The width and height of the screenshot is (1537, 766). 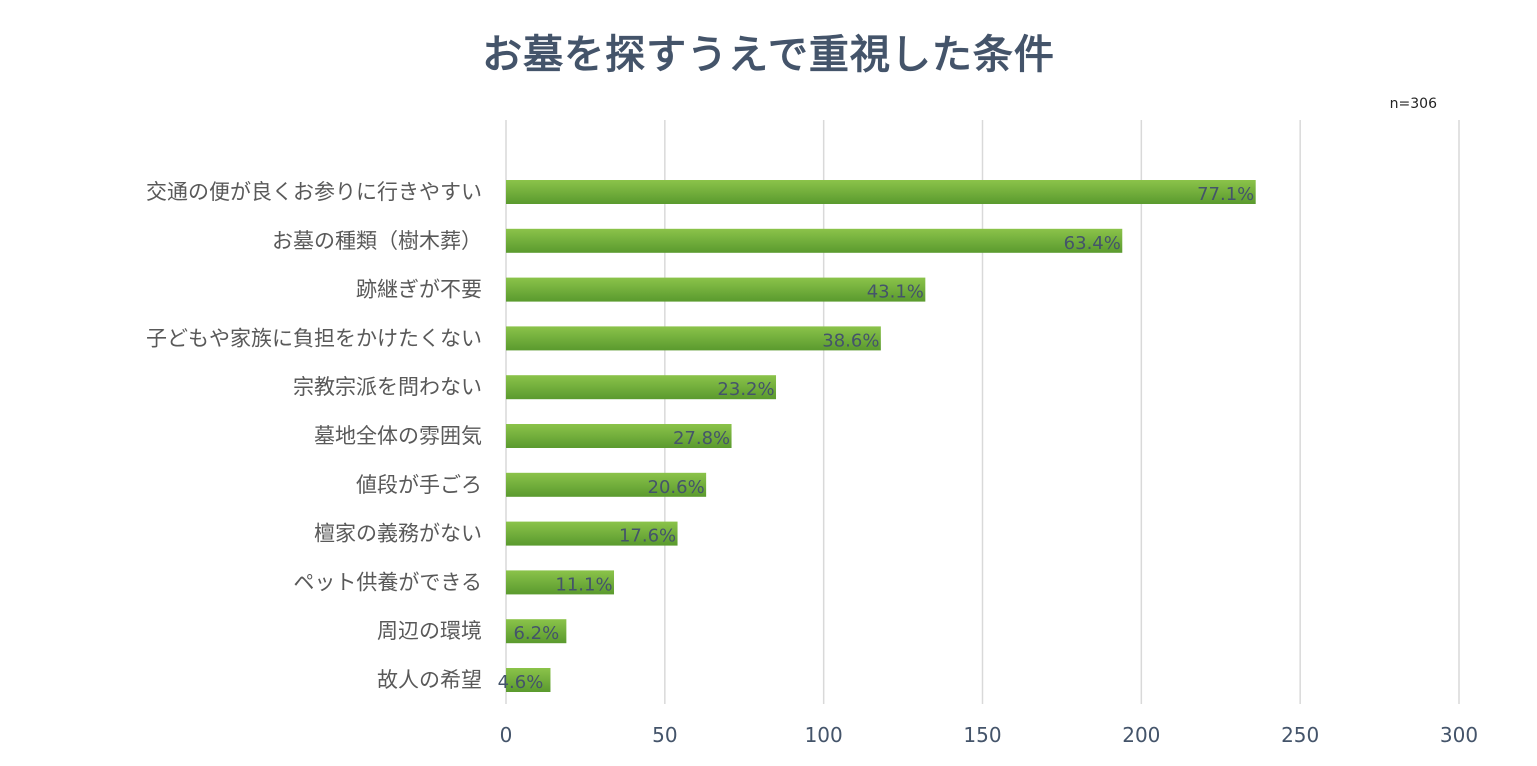 What do you see at coordinates (647, 536) in the screenshot?
I see `data-label: 17.6%` at bounding box center [647, 536].